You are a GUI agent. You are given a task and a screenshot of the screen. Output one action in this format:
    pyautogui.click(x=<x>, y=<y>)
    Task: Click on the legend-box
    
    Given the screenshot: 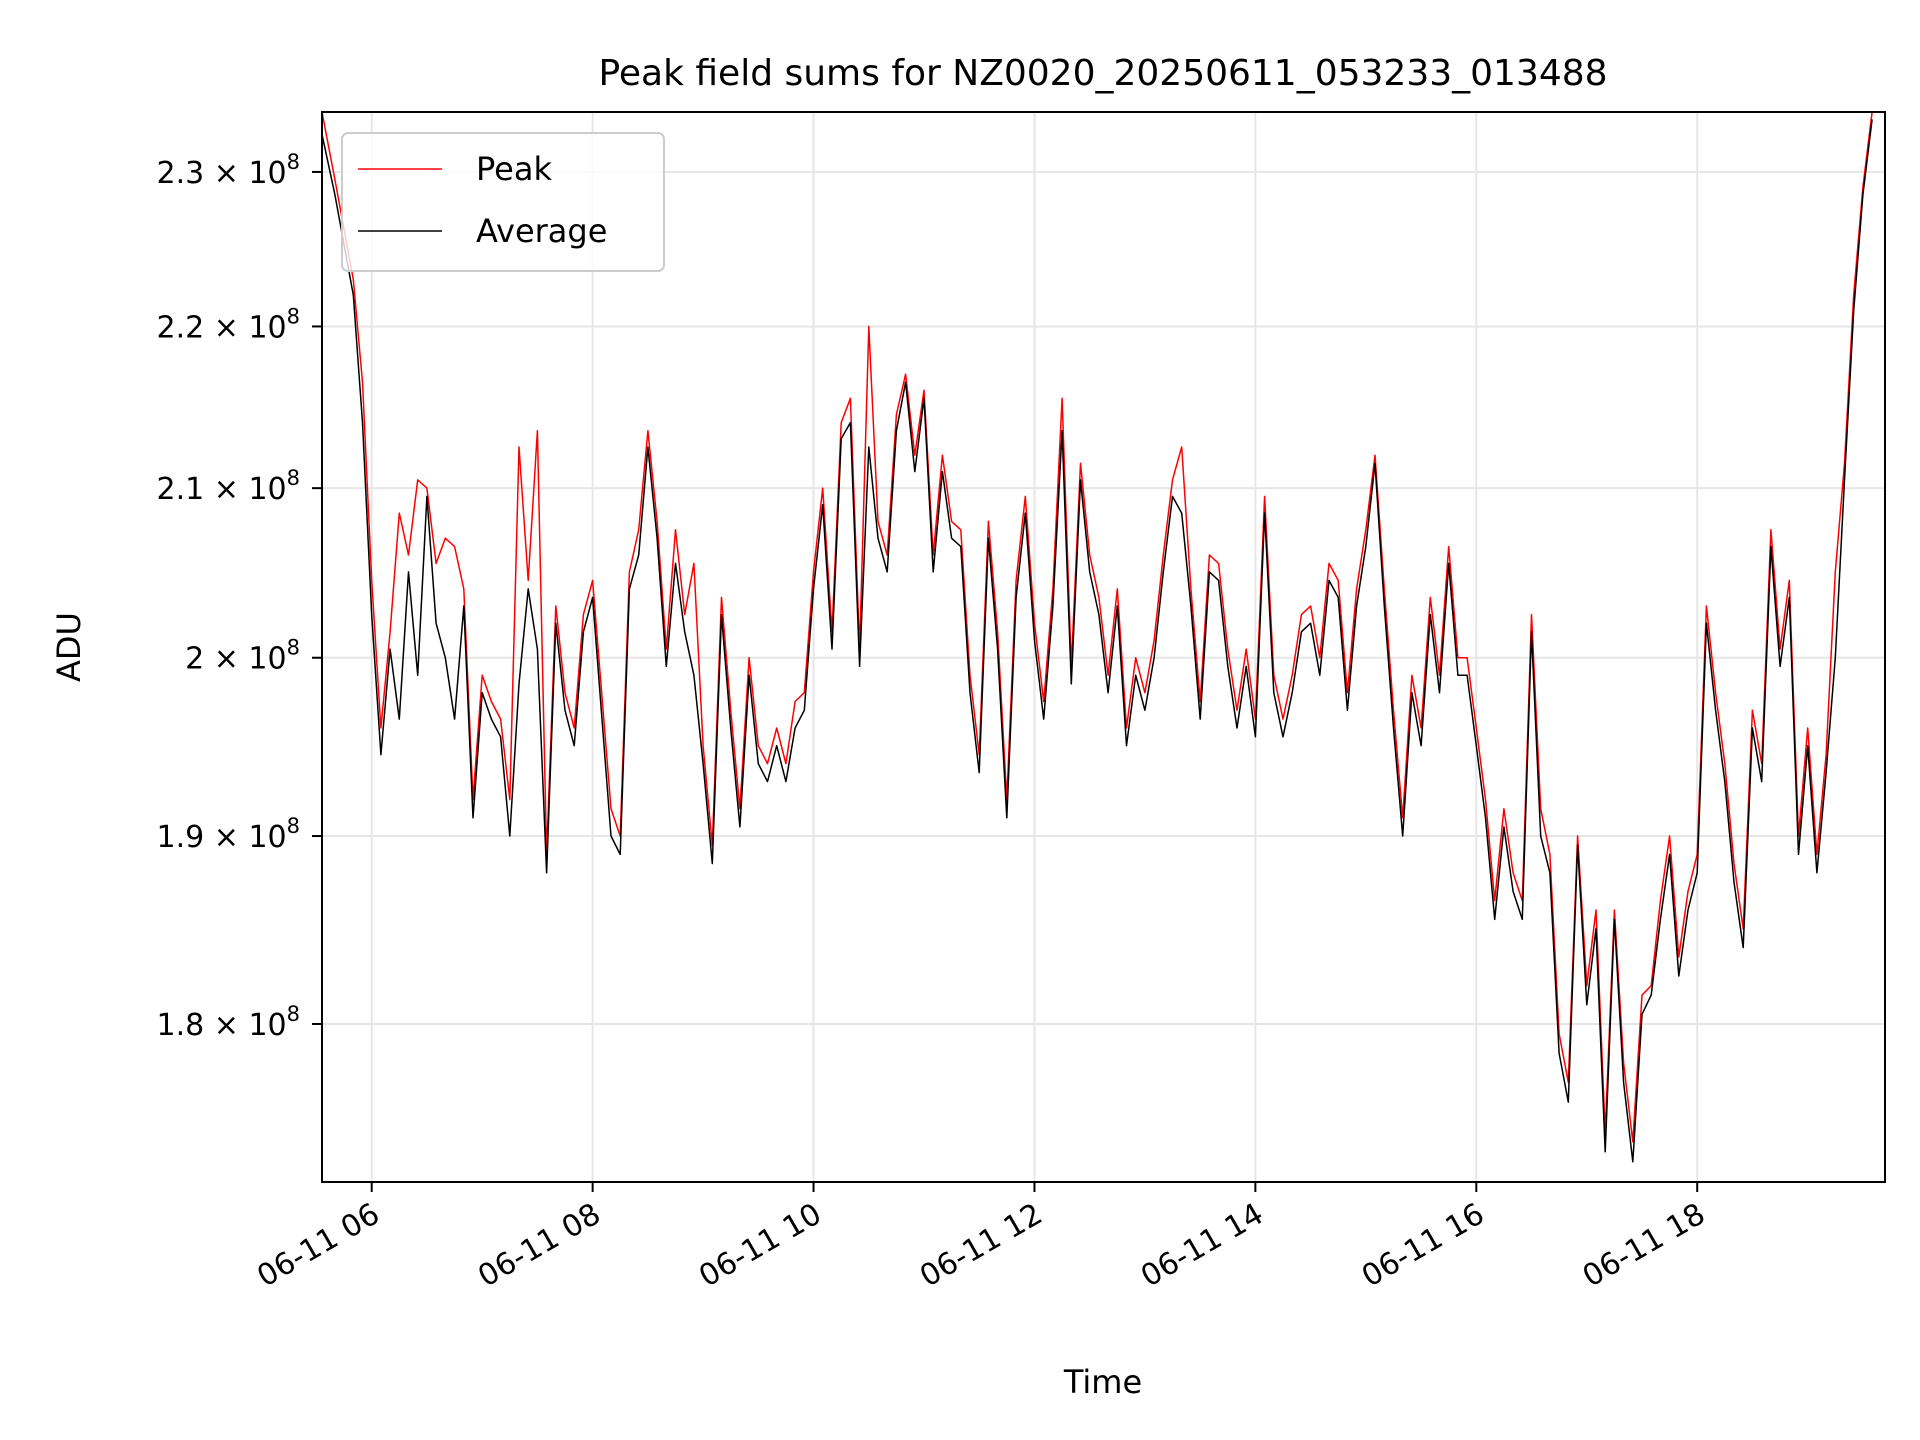 What is the action you would take?
    pyautogui.click(x=503, y=202)
    